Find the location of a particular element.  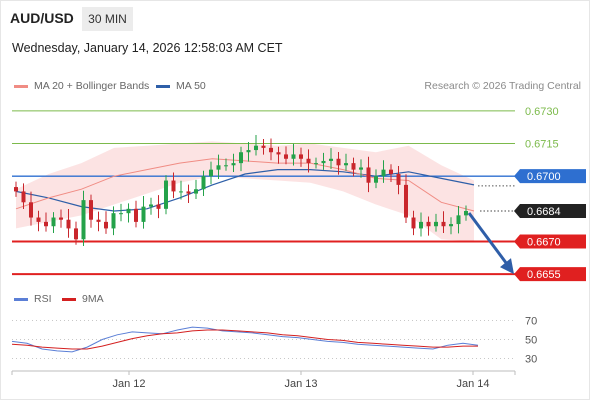

rsi-tick-label: 50 is located at coordinates (531, 341).